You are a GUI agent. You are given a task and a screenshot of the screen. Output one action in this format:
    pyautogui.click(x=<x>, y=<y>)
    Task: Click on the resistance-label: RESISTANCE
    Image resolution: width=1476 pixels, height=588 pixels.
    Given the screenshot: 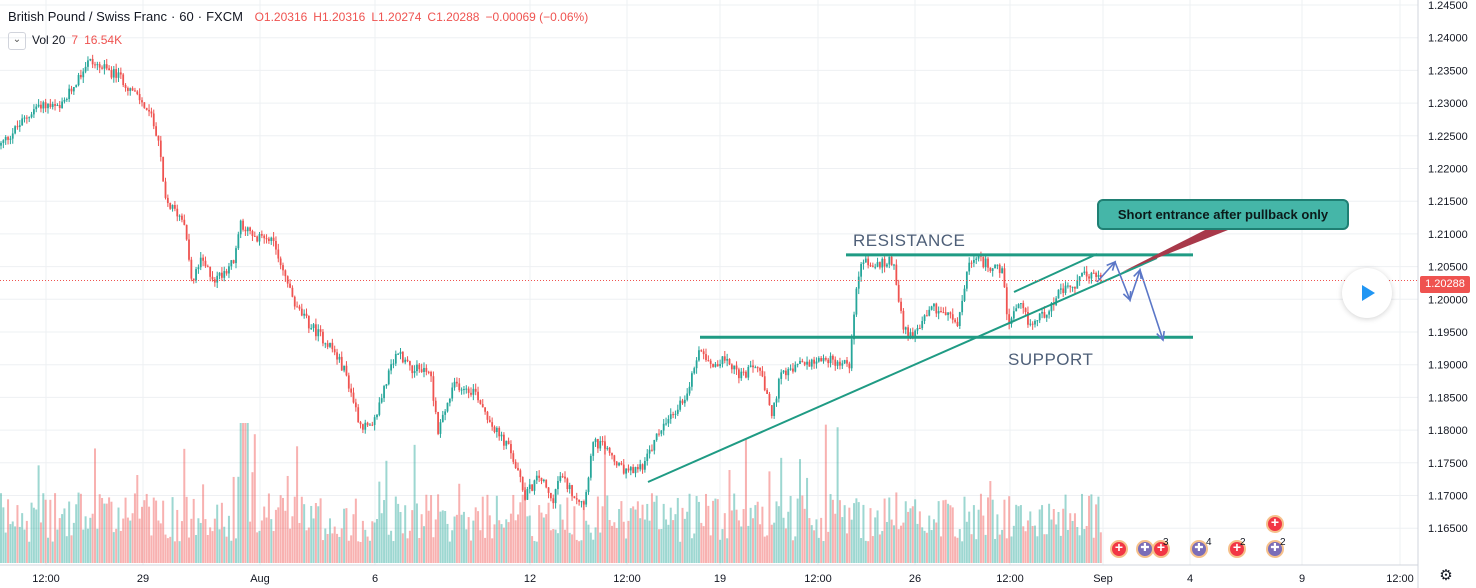 What is the action you would take?
    pyautogui.click(x=909, y=240)
    